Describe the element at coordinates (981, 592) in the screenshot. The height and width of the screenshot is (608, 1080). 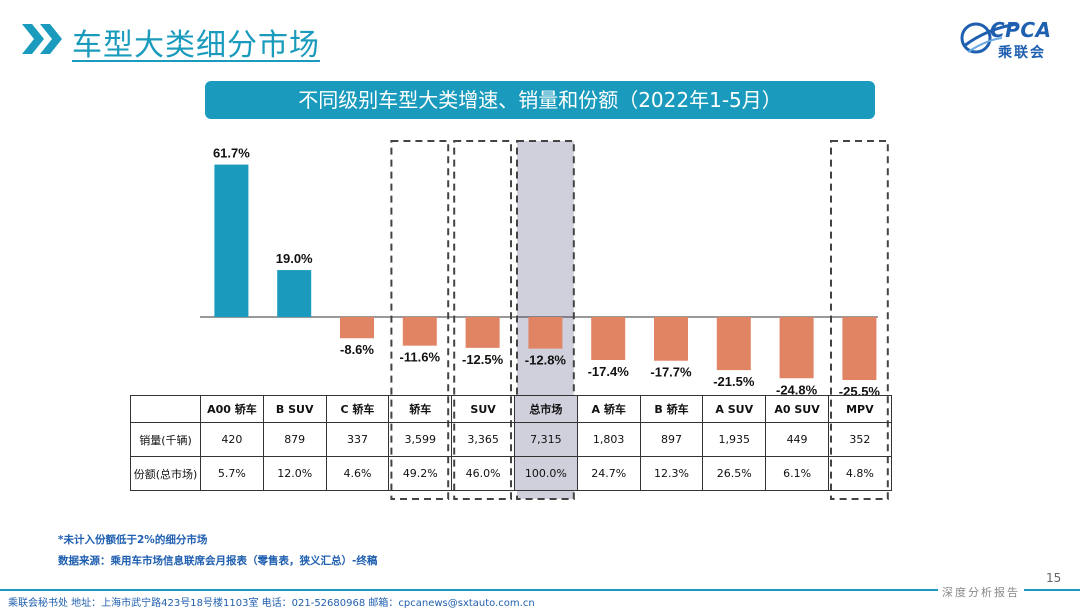
I see `report-tag: 深度分析报告` at that location.